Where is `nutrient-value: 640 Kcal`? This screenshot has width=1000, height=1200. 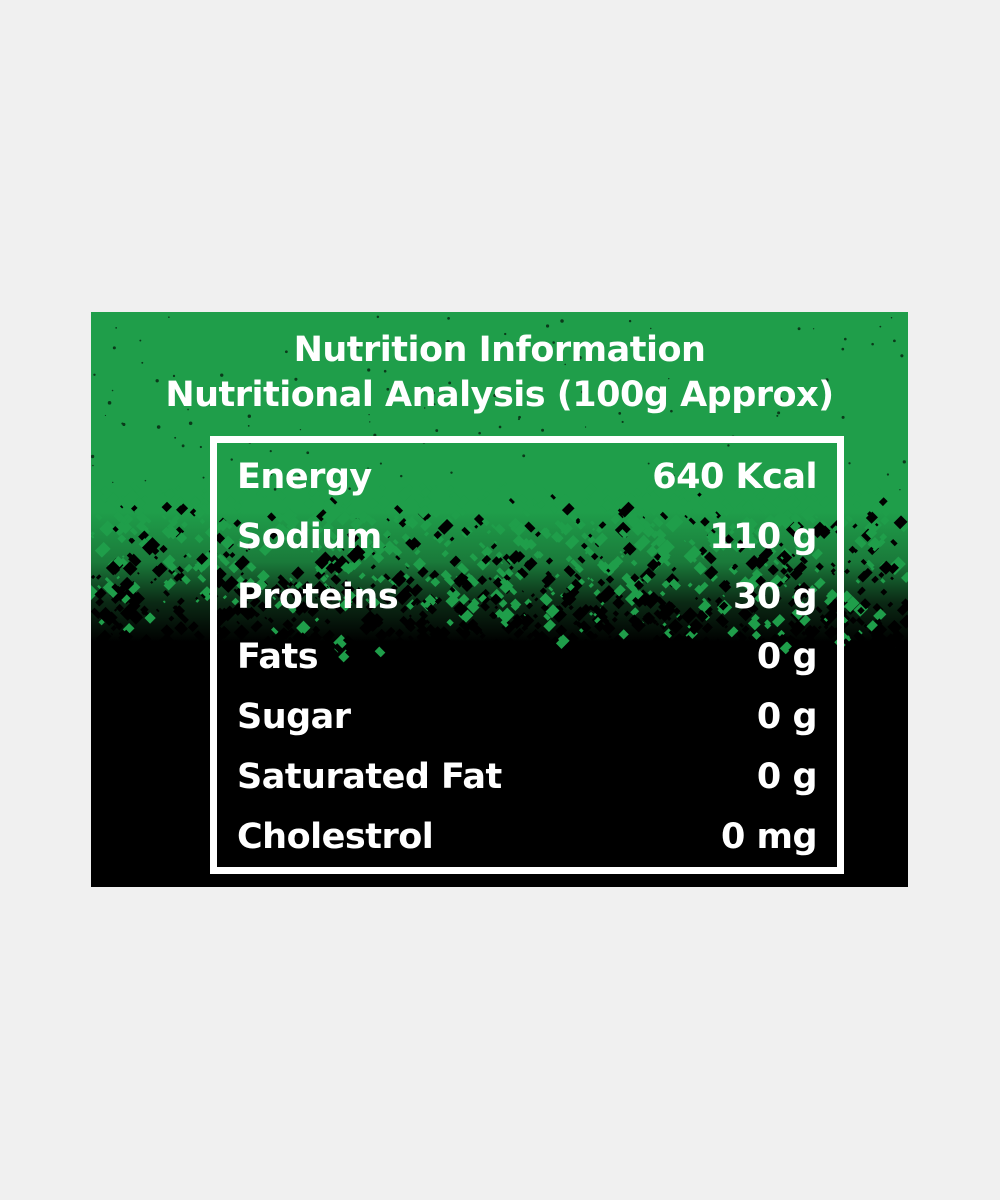 nutrient-value: 640 Kcal is located at coordinates (734, 477).